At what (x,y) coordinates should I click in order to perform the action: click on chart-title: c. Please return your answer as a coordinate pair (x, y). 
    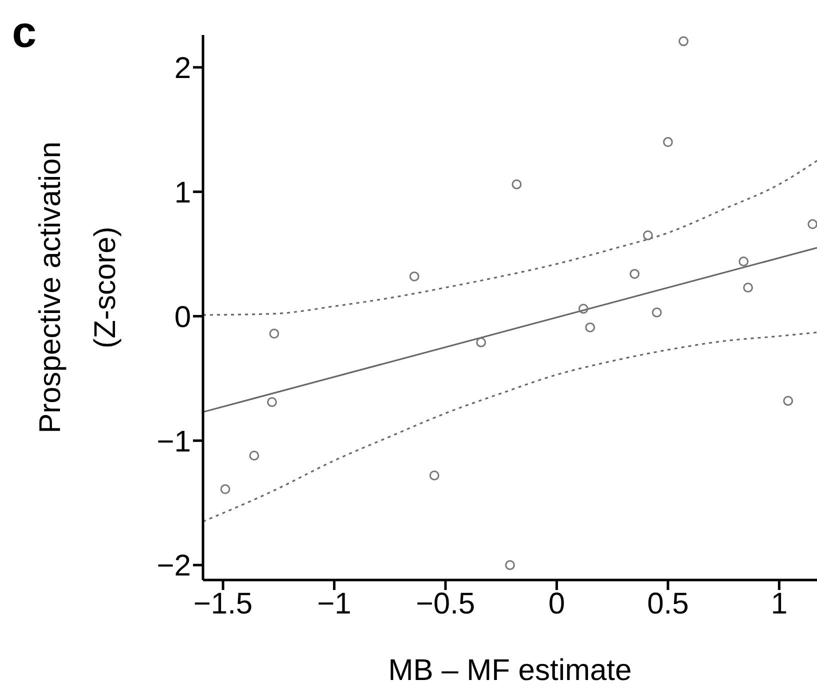
    Looking at the image, I should click on (24, 33).